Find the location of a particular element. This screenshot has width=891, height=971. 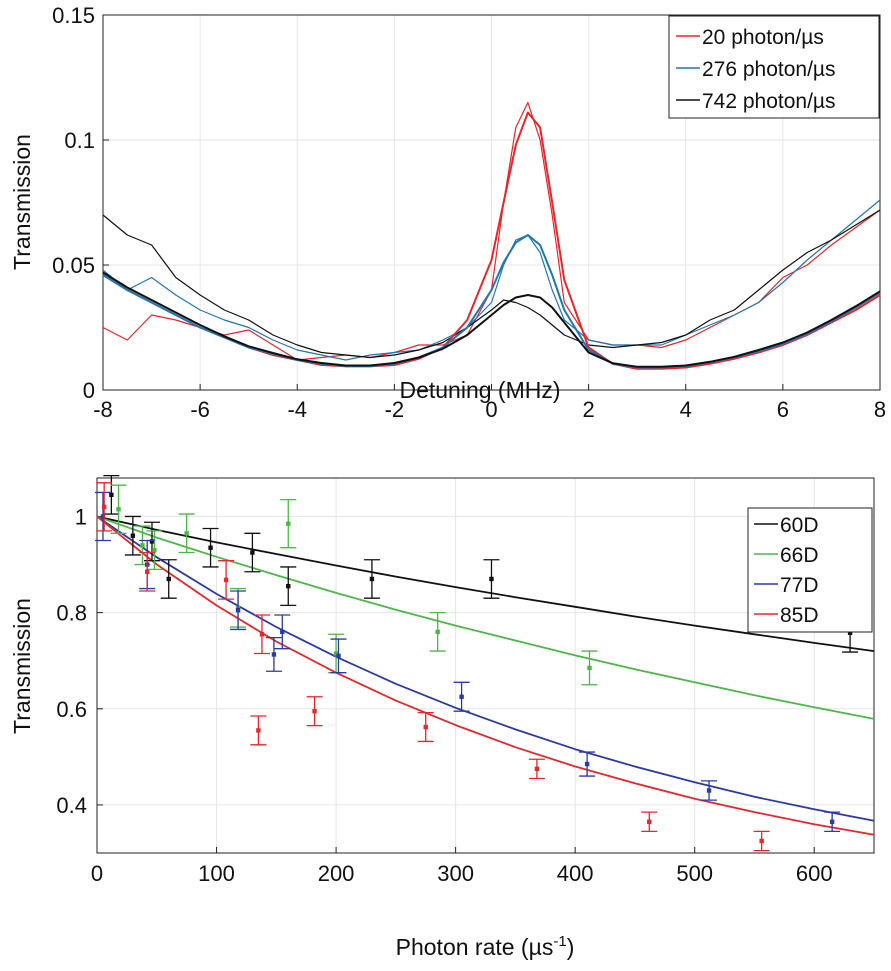

top-y-tick-label: 0.05 is located at coordinates (73, 265).